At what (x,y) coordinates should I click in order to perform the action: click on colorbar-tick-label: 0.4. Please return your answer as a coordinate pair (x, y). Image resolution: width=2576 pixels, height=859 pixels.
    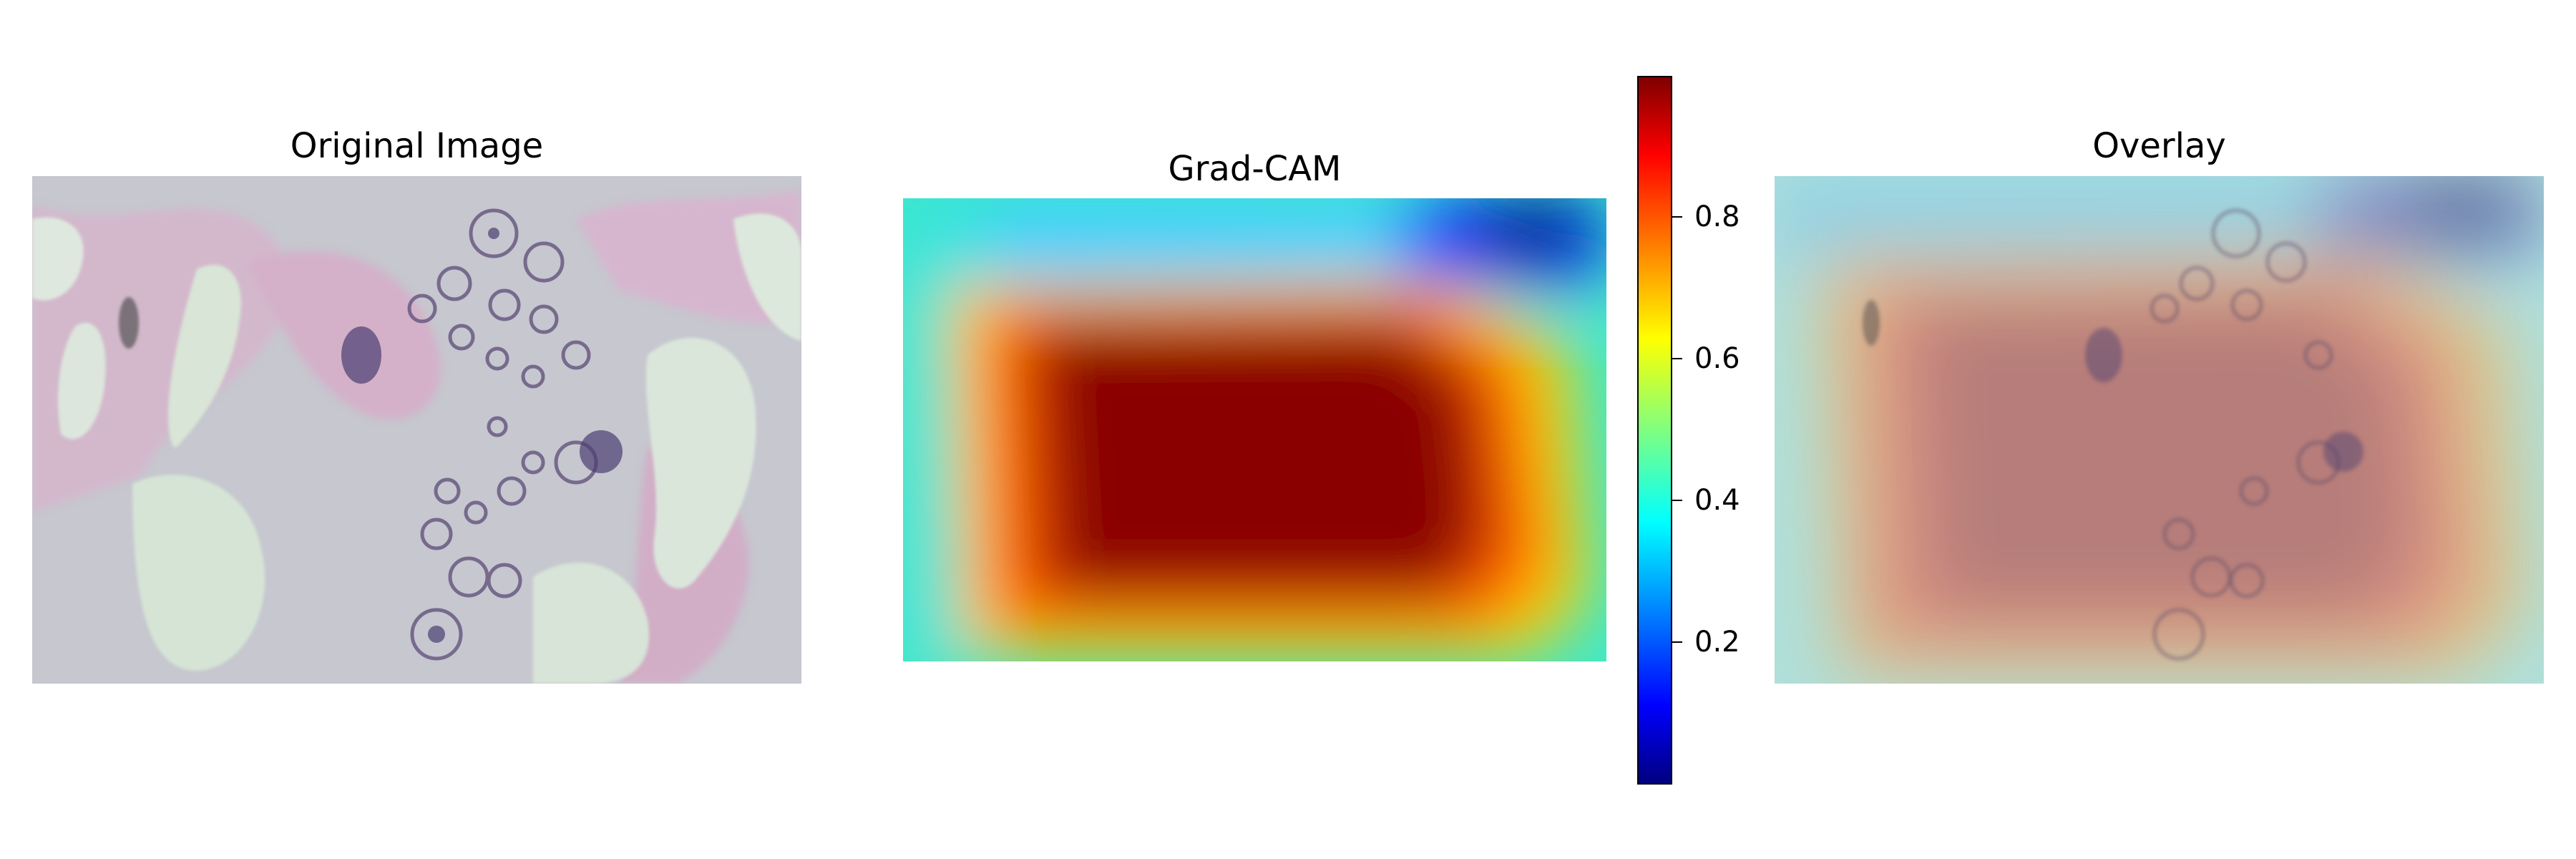
    Looking at the image, I should click on (1717, 500).